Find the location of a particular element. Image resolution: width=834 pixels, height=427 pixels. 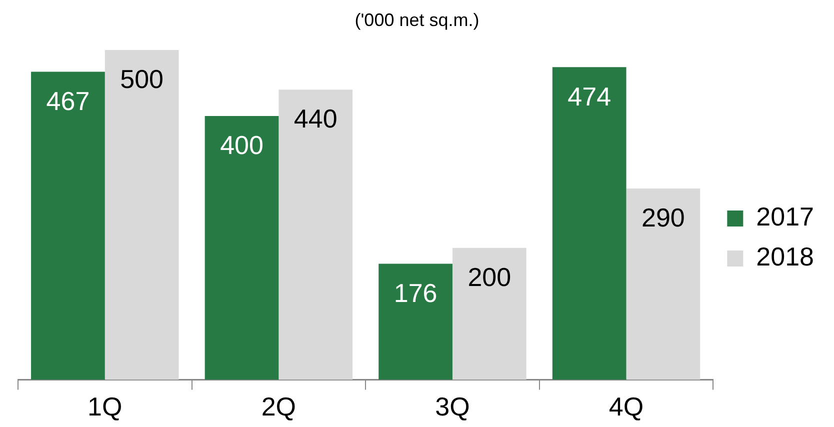

data-label: 400 is located at coordinates (242, 145).